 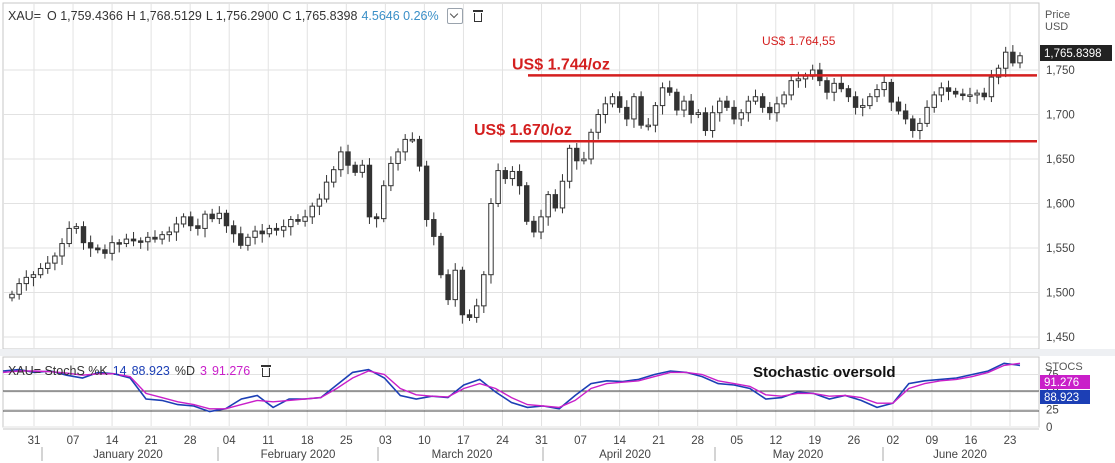 I want to click on low-value: L 1,756.2900, so click(x=242, y=16).